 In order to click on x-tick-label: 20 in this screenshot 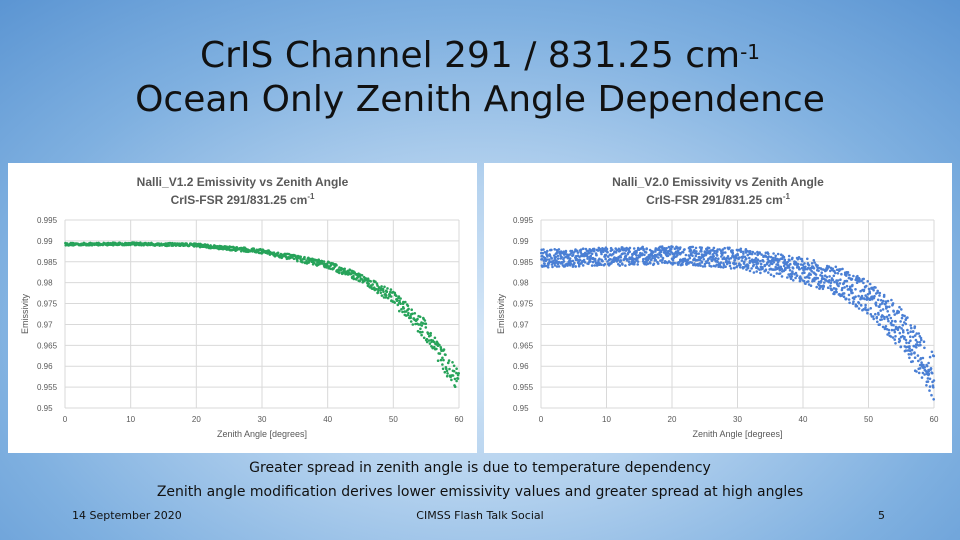, I will do `click(196, 419)`.